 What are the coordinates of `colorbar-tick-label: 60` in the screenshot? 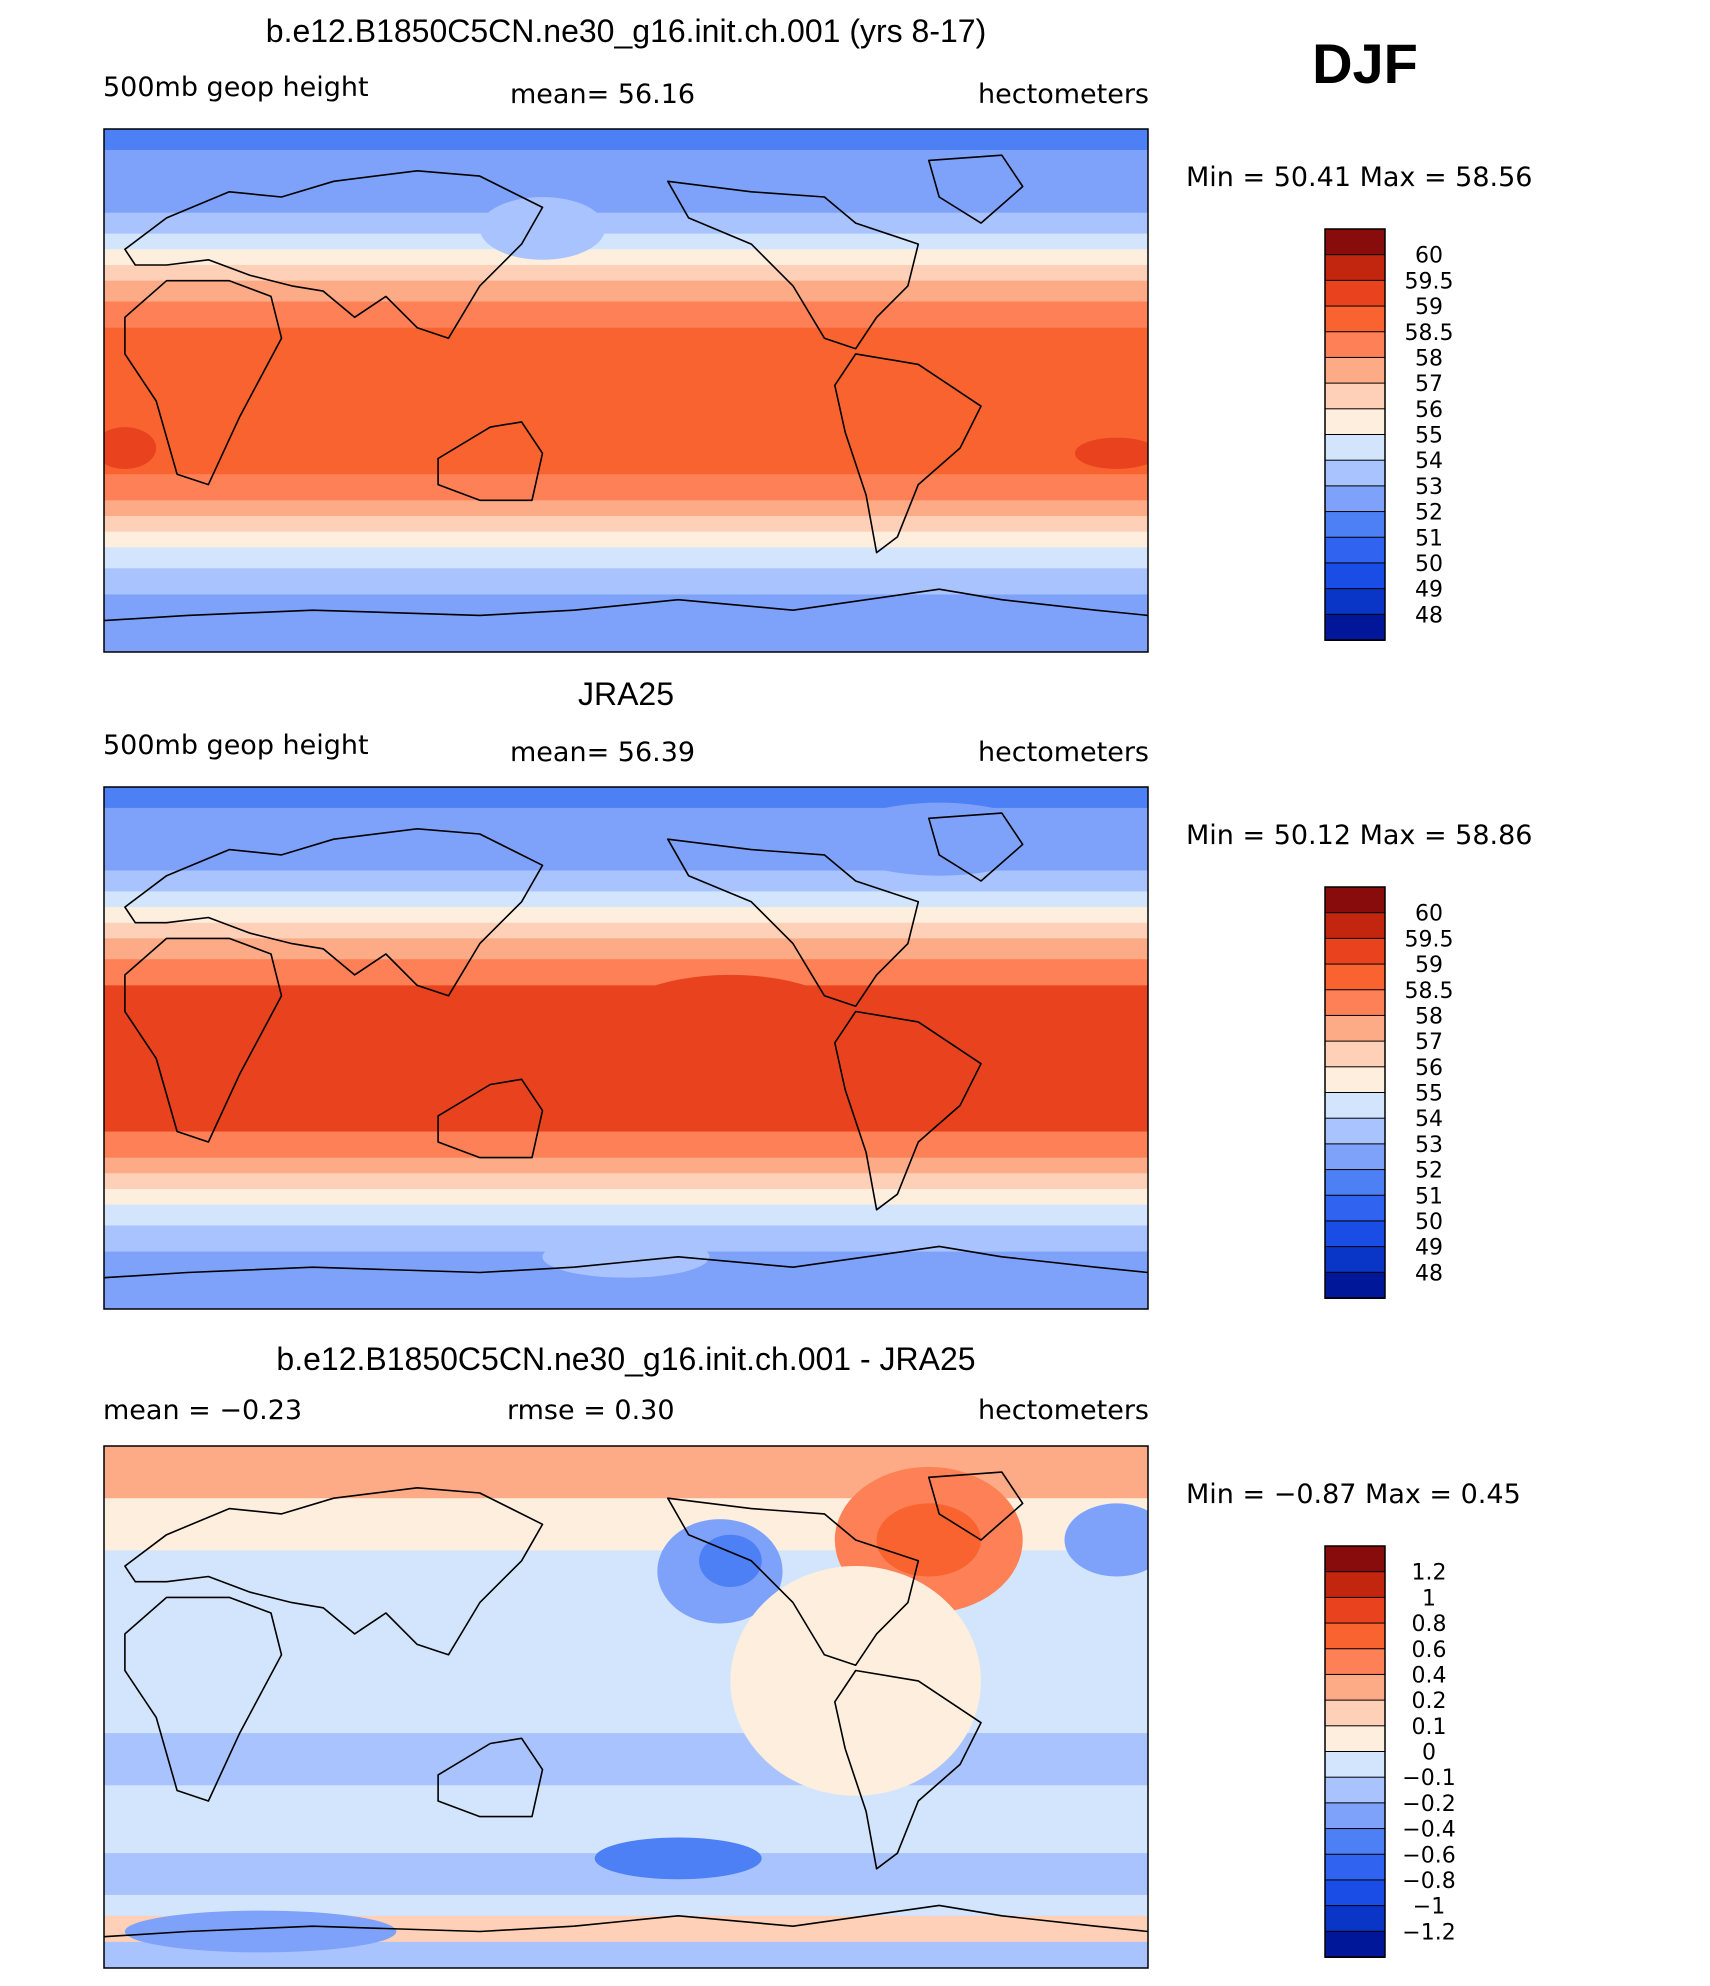 It's located at (1429, 914).